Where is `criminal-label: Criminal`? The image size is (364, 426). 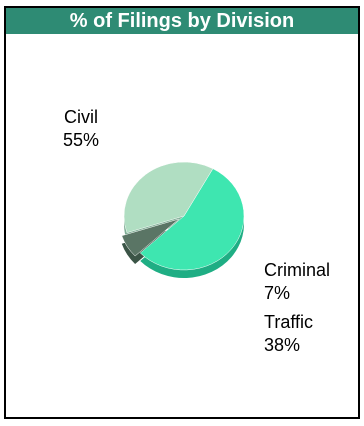 criminal-label: Criminal is located at coordinates (297, 270).